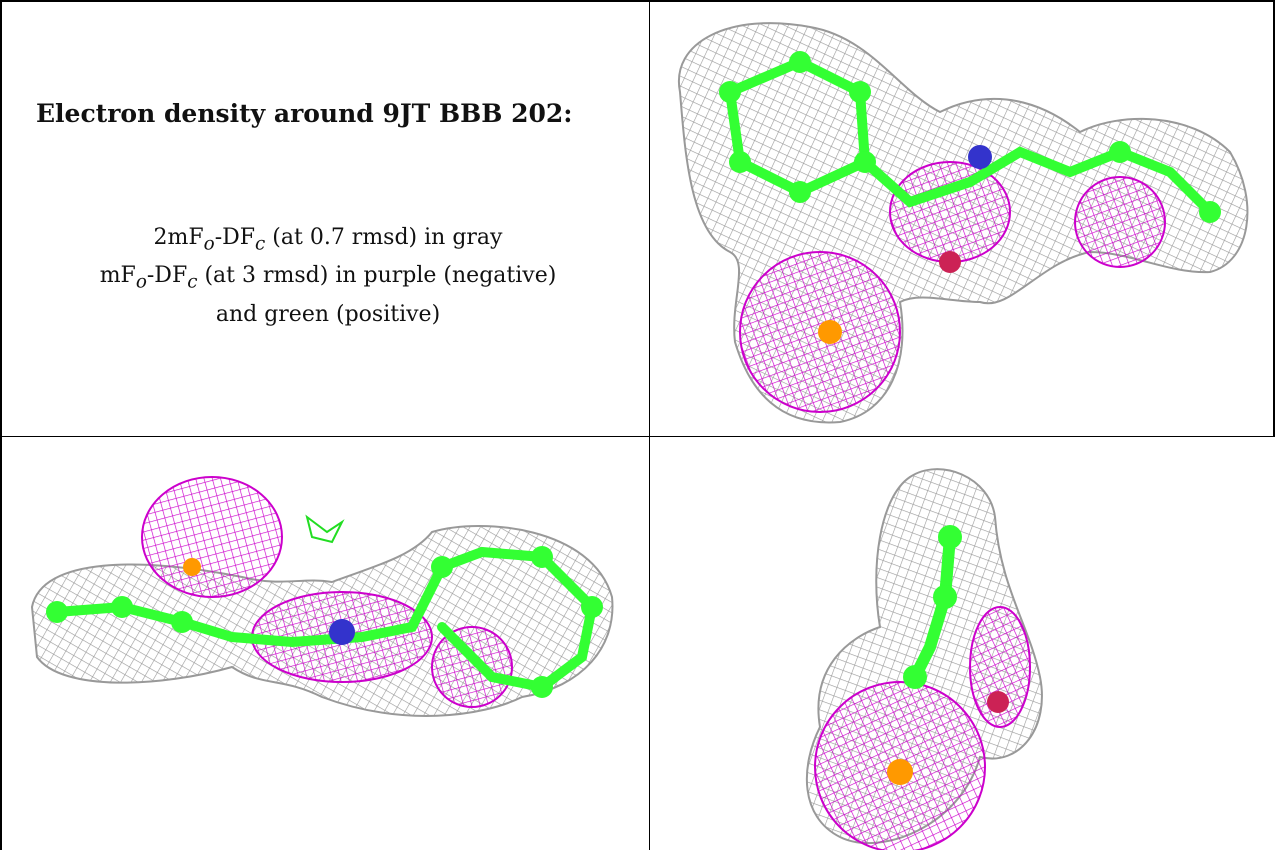 Image resolution: width=1276 pixels, height=850 pixels. What do you see at coordinates (384, 237) in the screenshot?
I see `legend-text: (at 0.7 rmsd) in gray` at bounding box center [384, 237].